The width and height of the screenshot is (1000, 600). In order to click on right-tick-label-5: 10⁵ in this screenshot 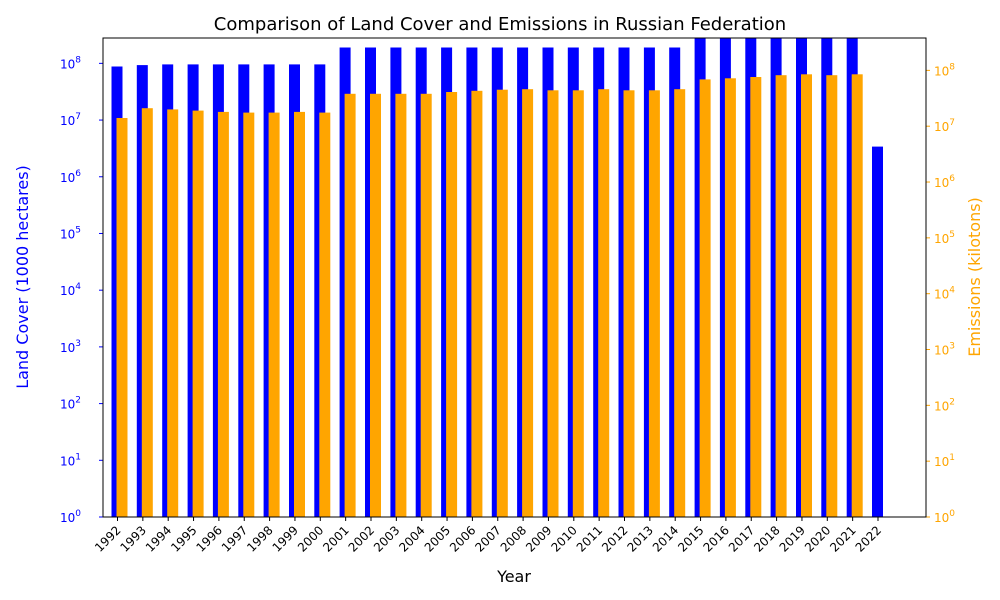, I will do `click(944, 238)`.